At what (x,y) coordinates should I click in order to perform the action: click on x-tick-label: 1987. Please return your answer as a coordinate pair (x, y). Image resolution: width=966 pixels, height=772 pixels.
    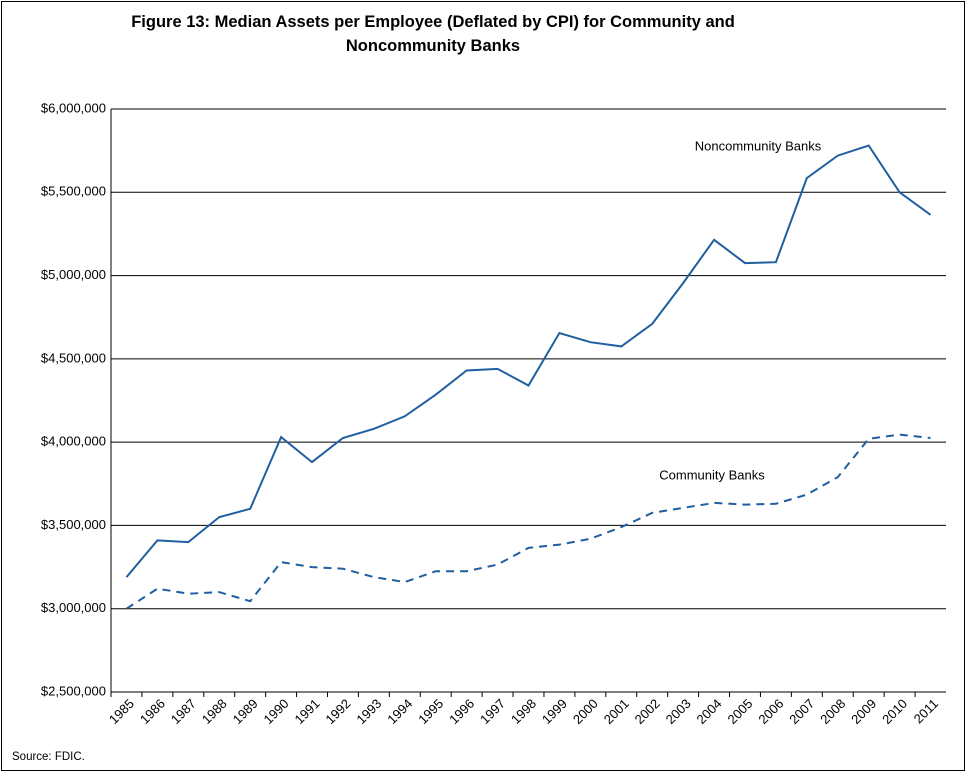
    Looking at the image, I should click on (183, 711).